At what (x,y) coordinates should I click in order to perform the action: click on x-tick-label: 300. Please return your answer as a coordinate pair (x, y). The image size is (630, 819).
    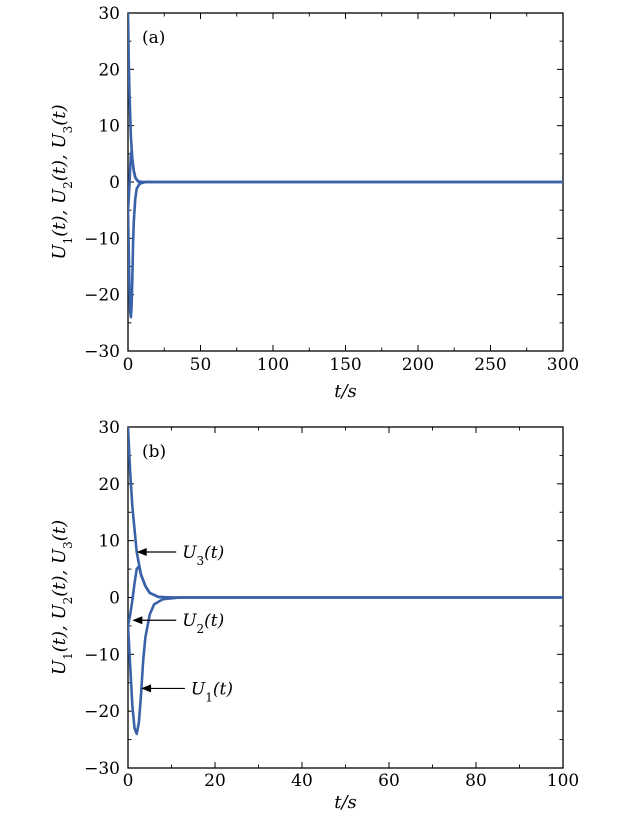
    Looking at the image, I should click on (563, 365).